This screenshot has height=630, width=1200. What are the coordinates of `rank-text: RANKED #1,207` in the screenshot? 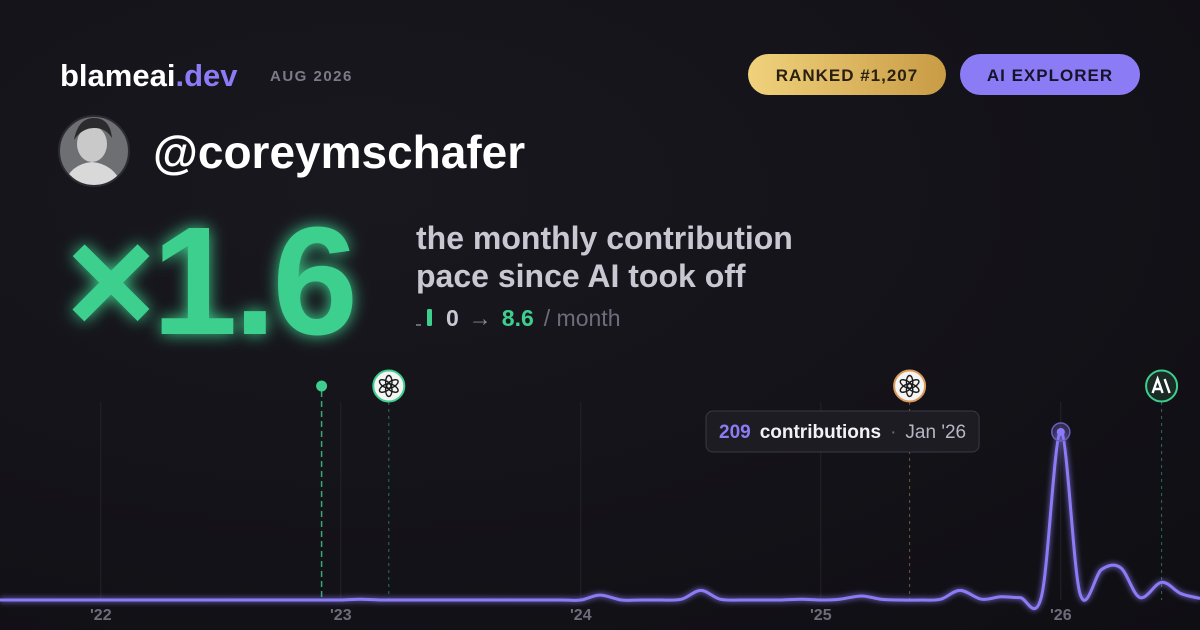 It's located at (847, 75).